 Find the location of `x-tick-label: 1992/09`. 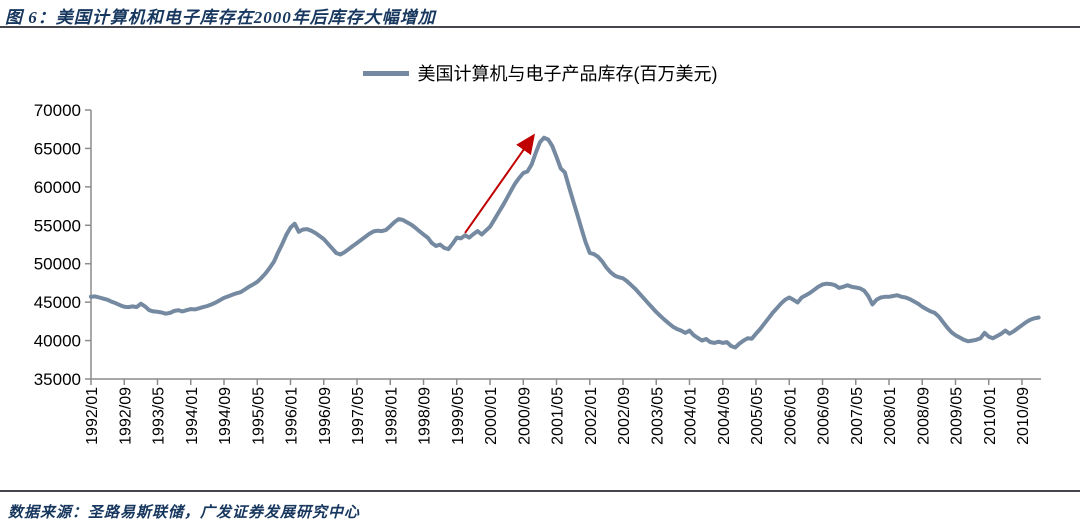

x-tick-label: 1992/09 is located at coordinates (125, 416).